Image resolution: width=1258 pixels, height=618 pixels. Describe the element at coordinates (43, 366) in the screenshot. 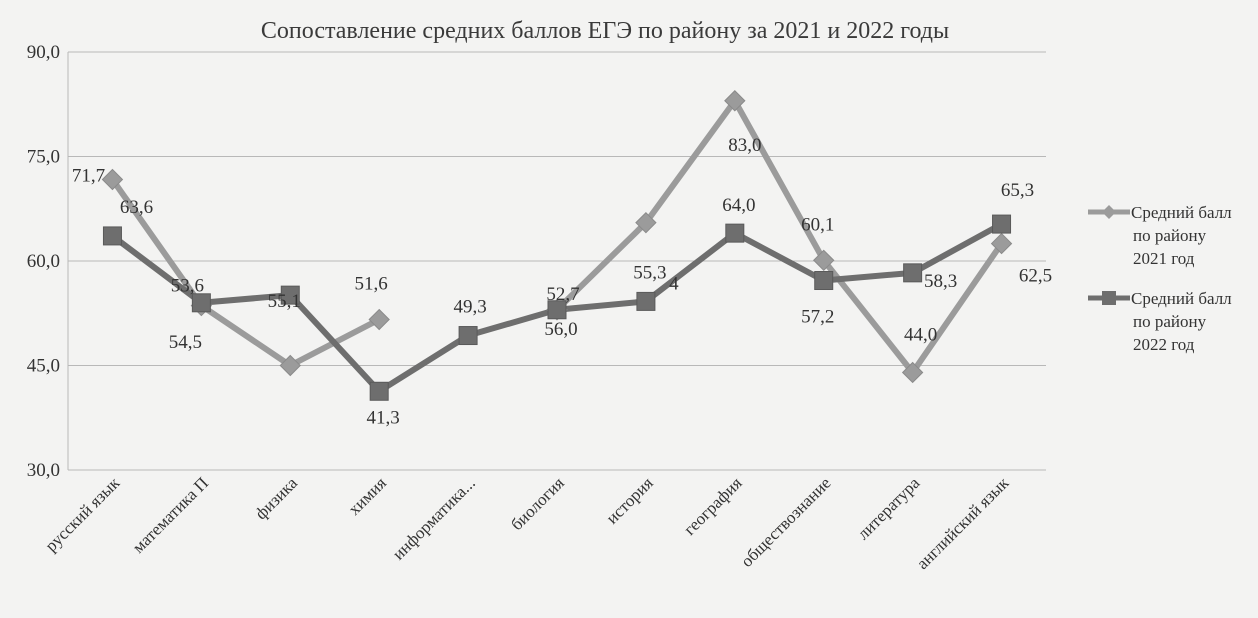

I see `y-tick-label: 45,0` at that location.